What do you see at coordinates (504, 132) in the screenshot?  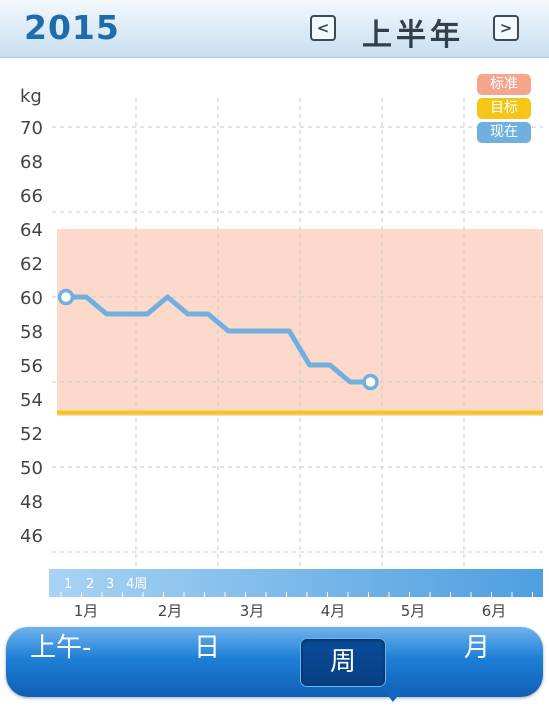 I see `legend-current: 现在` at bounding box center [504, 132].